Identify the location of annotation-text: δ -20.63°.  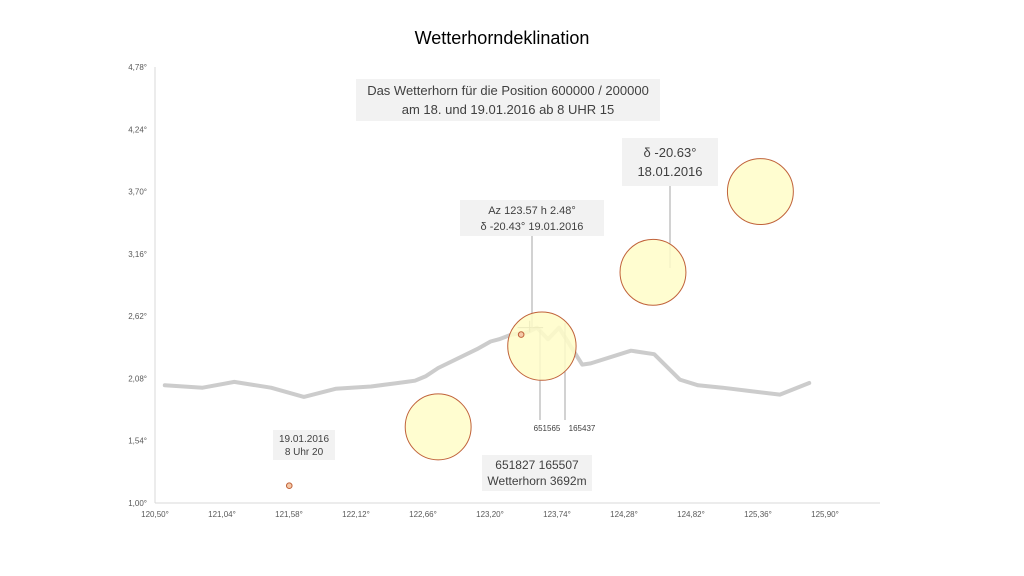
(670, 152).